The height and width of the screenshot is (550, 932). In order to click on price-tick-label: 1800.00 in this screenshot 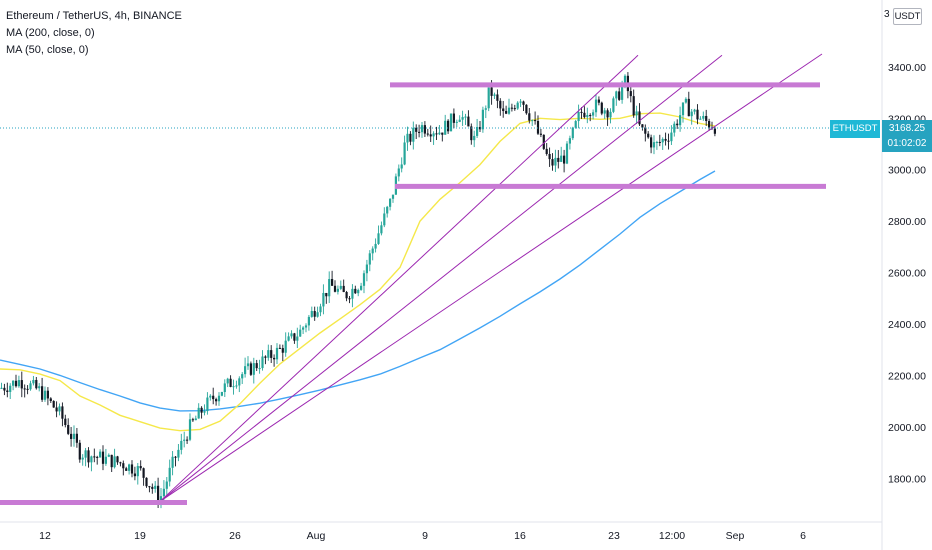, I will do `click(907, 479)`.